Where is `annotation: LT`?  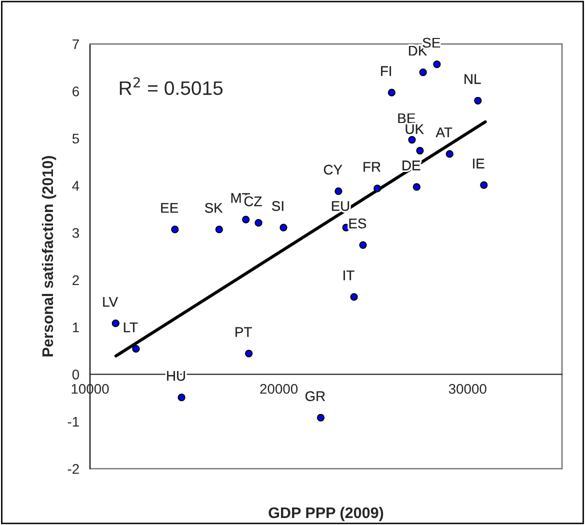
annotation: LT is located at coordinates (131, 327).